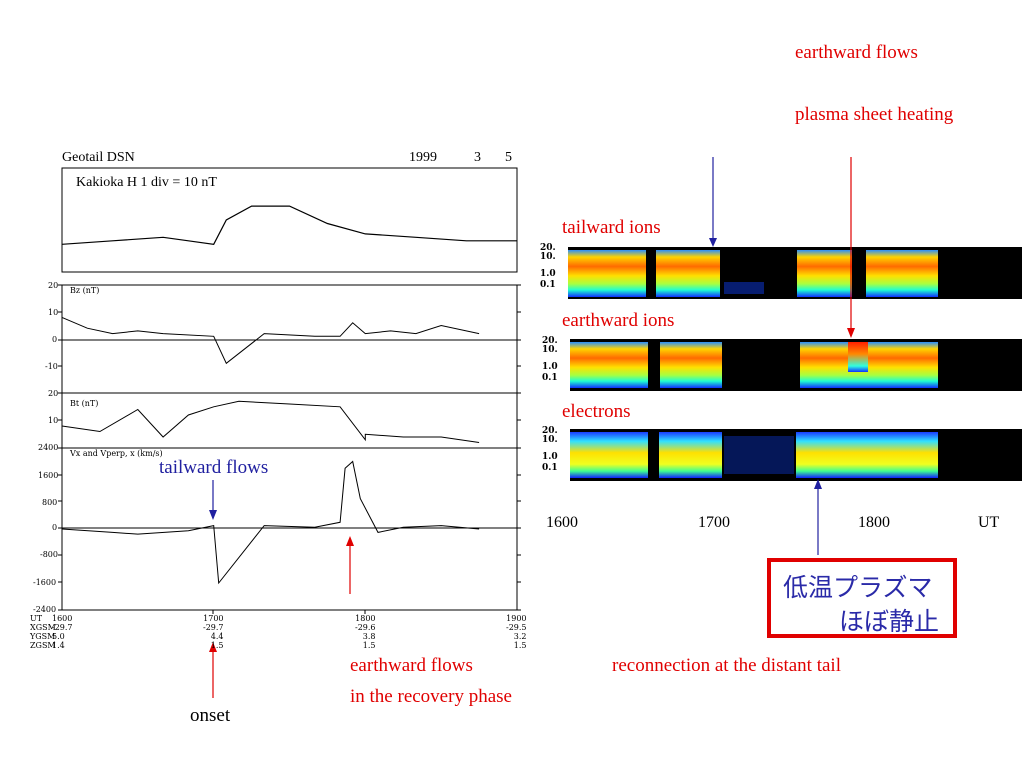 This screenshot has width=1024, height=768. I want to click on kakioka-series-line, so click(289, 225).